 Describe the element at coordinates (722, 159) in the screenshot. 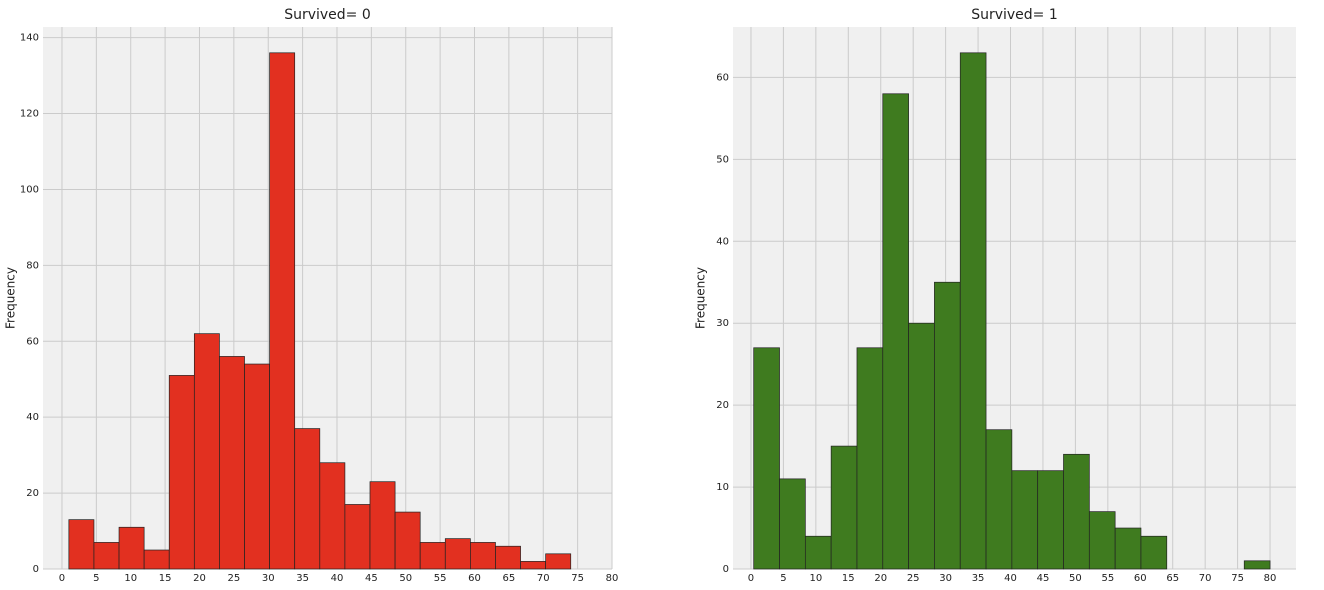

I see `y-tick-label: 50` at that location.